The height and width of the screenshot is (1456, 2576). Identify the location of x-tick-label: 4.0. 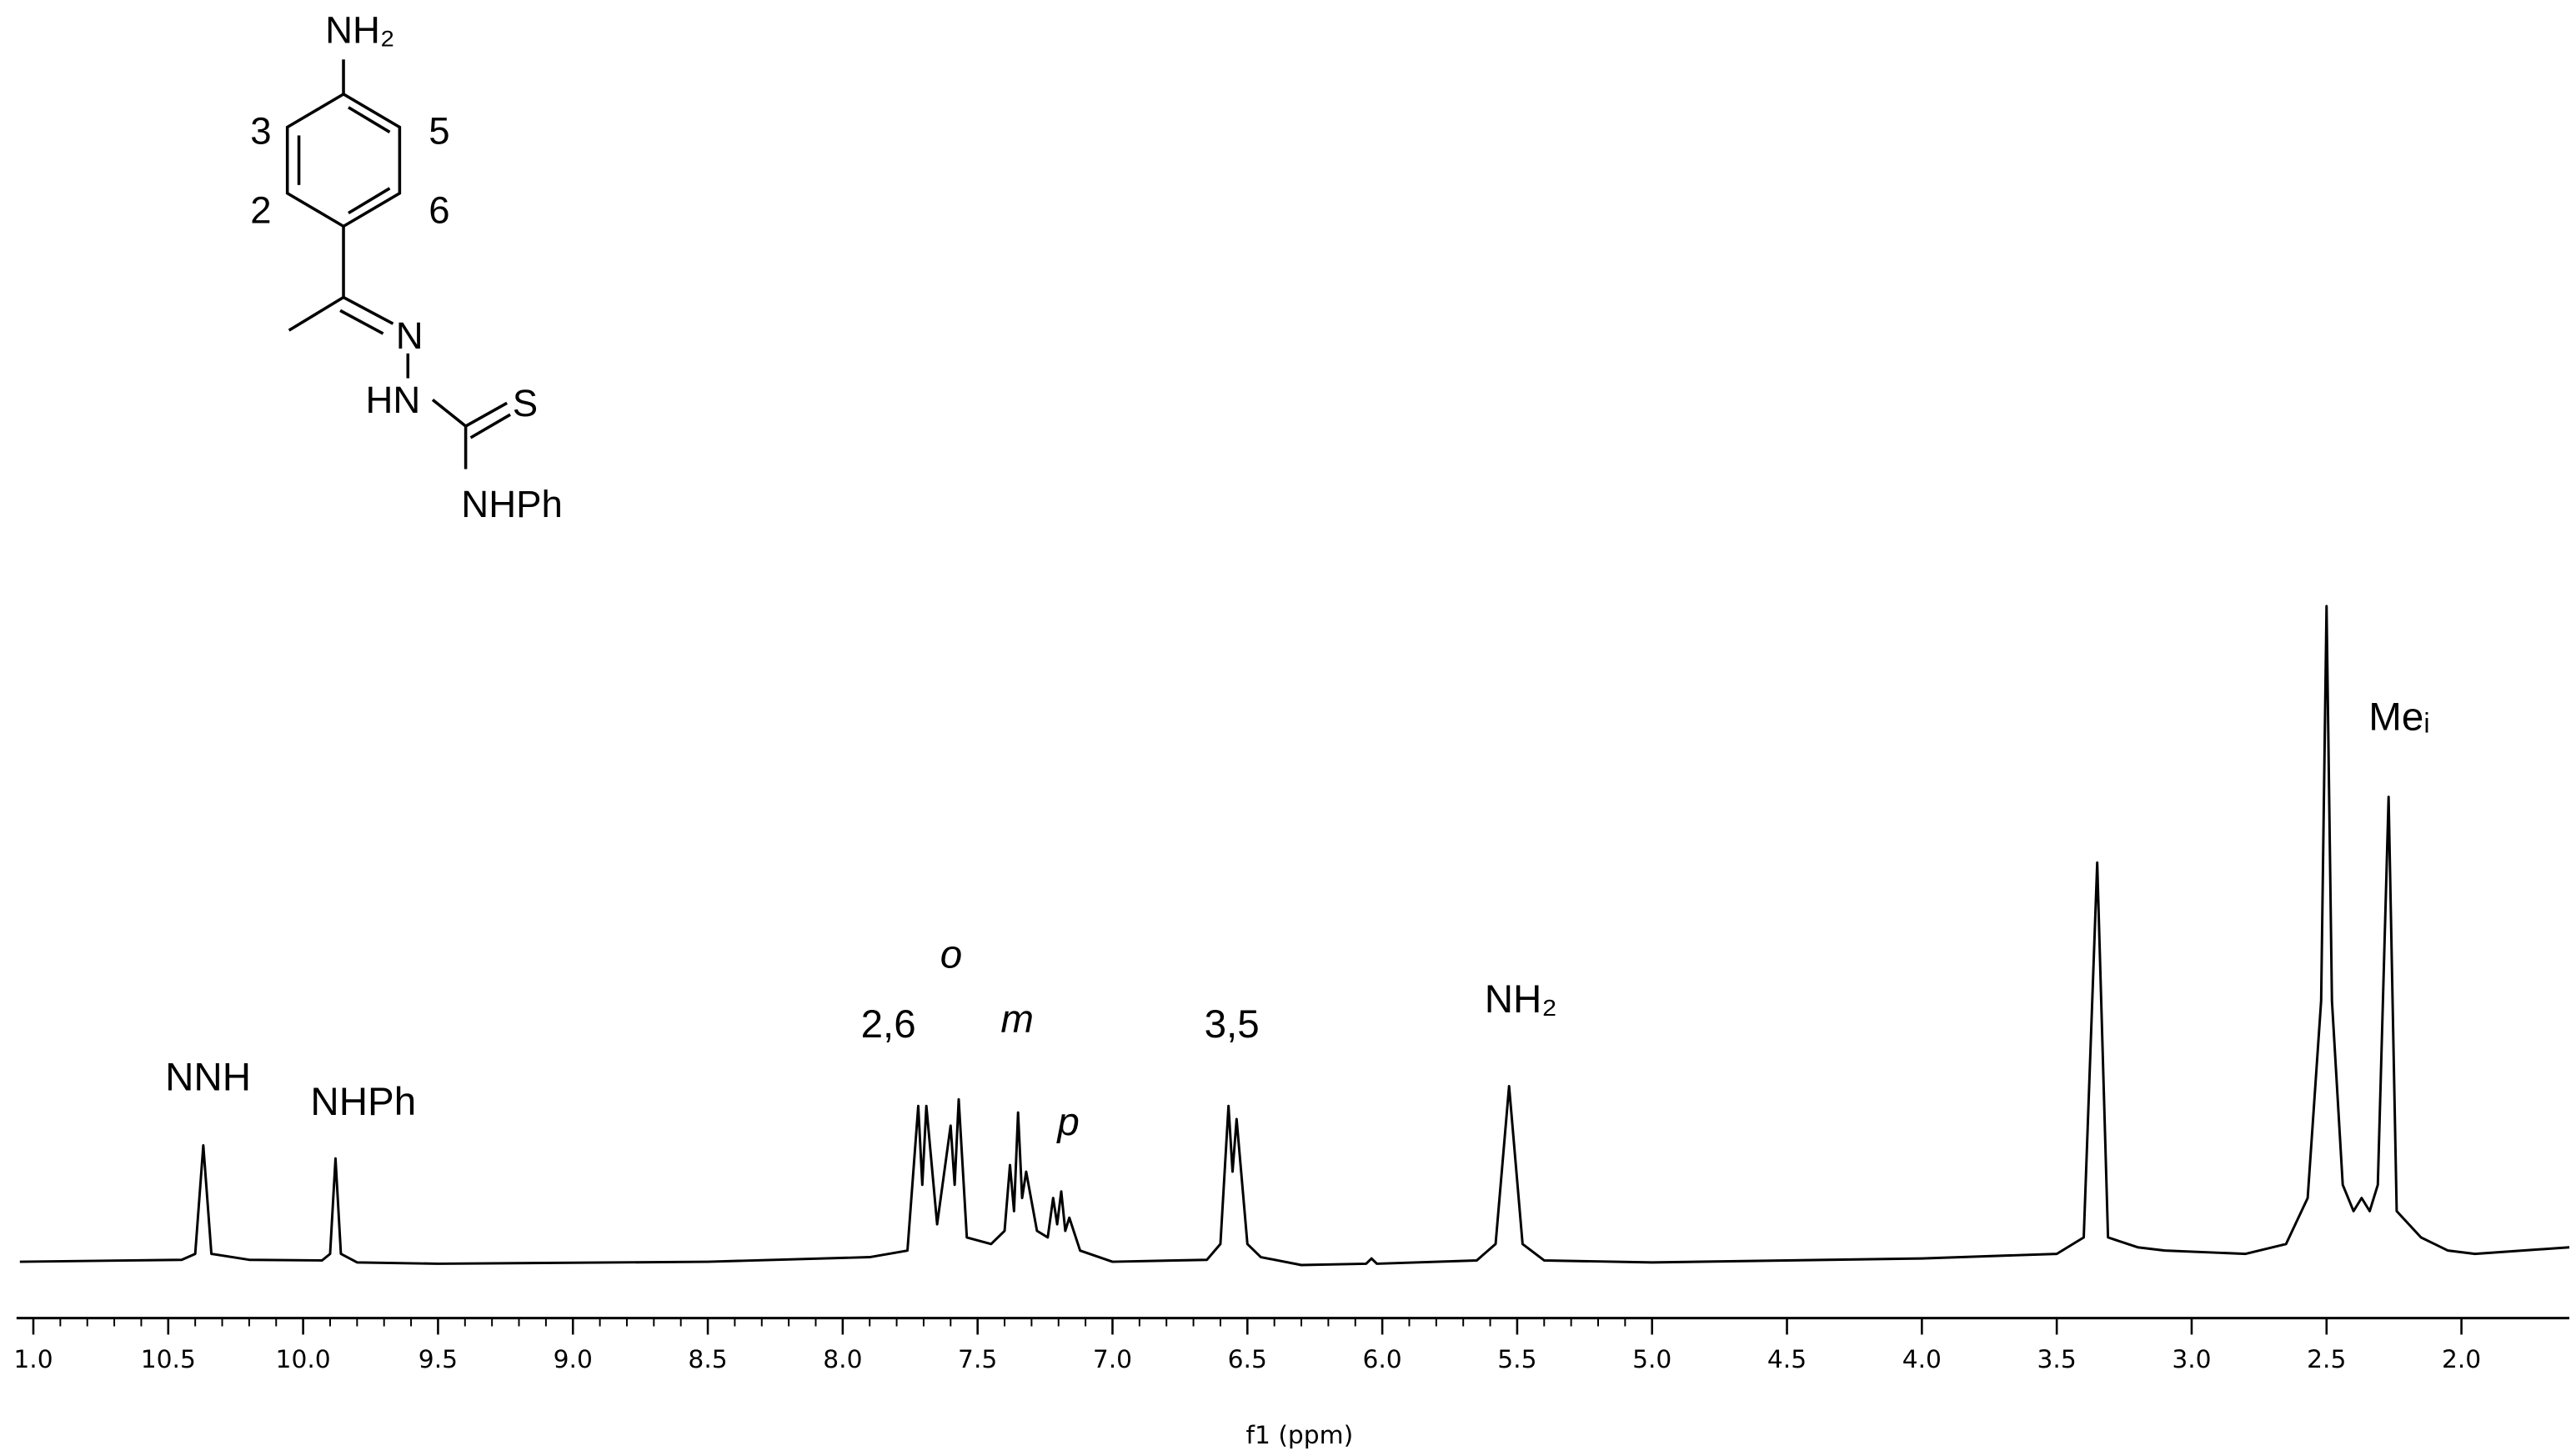
(1922, 1359).